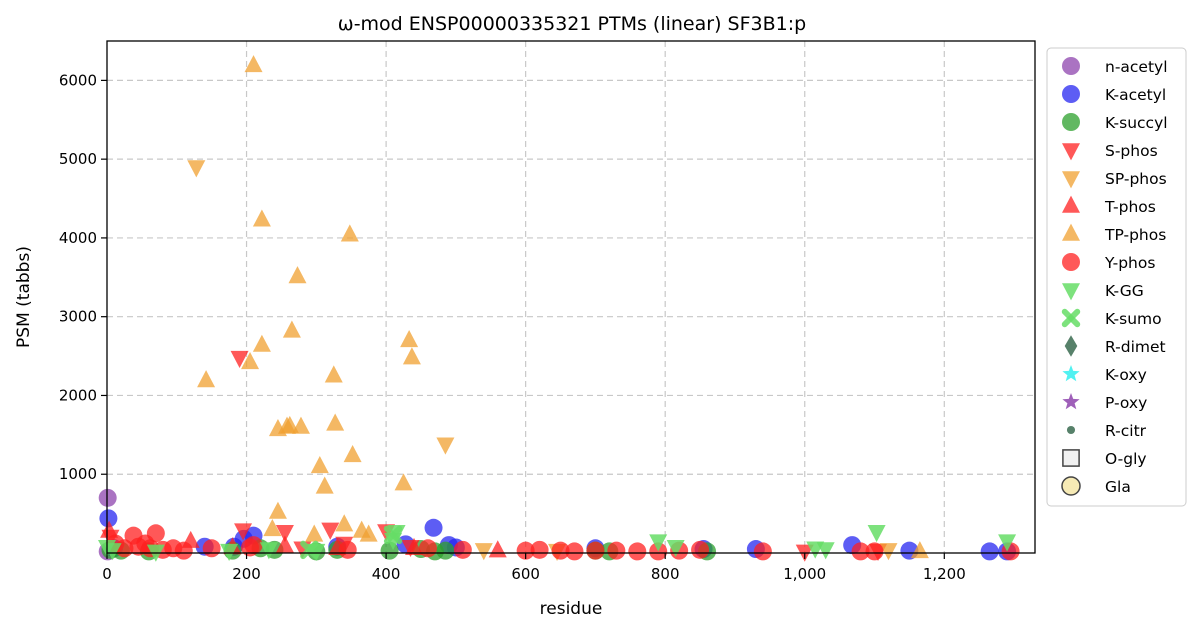 The height and width of the screenshot is (632, 1200). Describe the element at coordinates (1126, 375) in the screenshot. I see `legend-label: K-oxy` at that location.